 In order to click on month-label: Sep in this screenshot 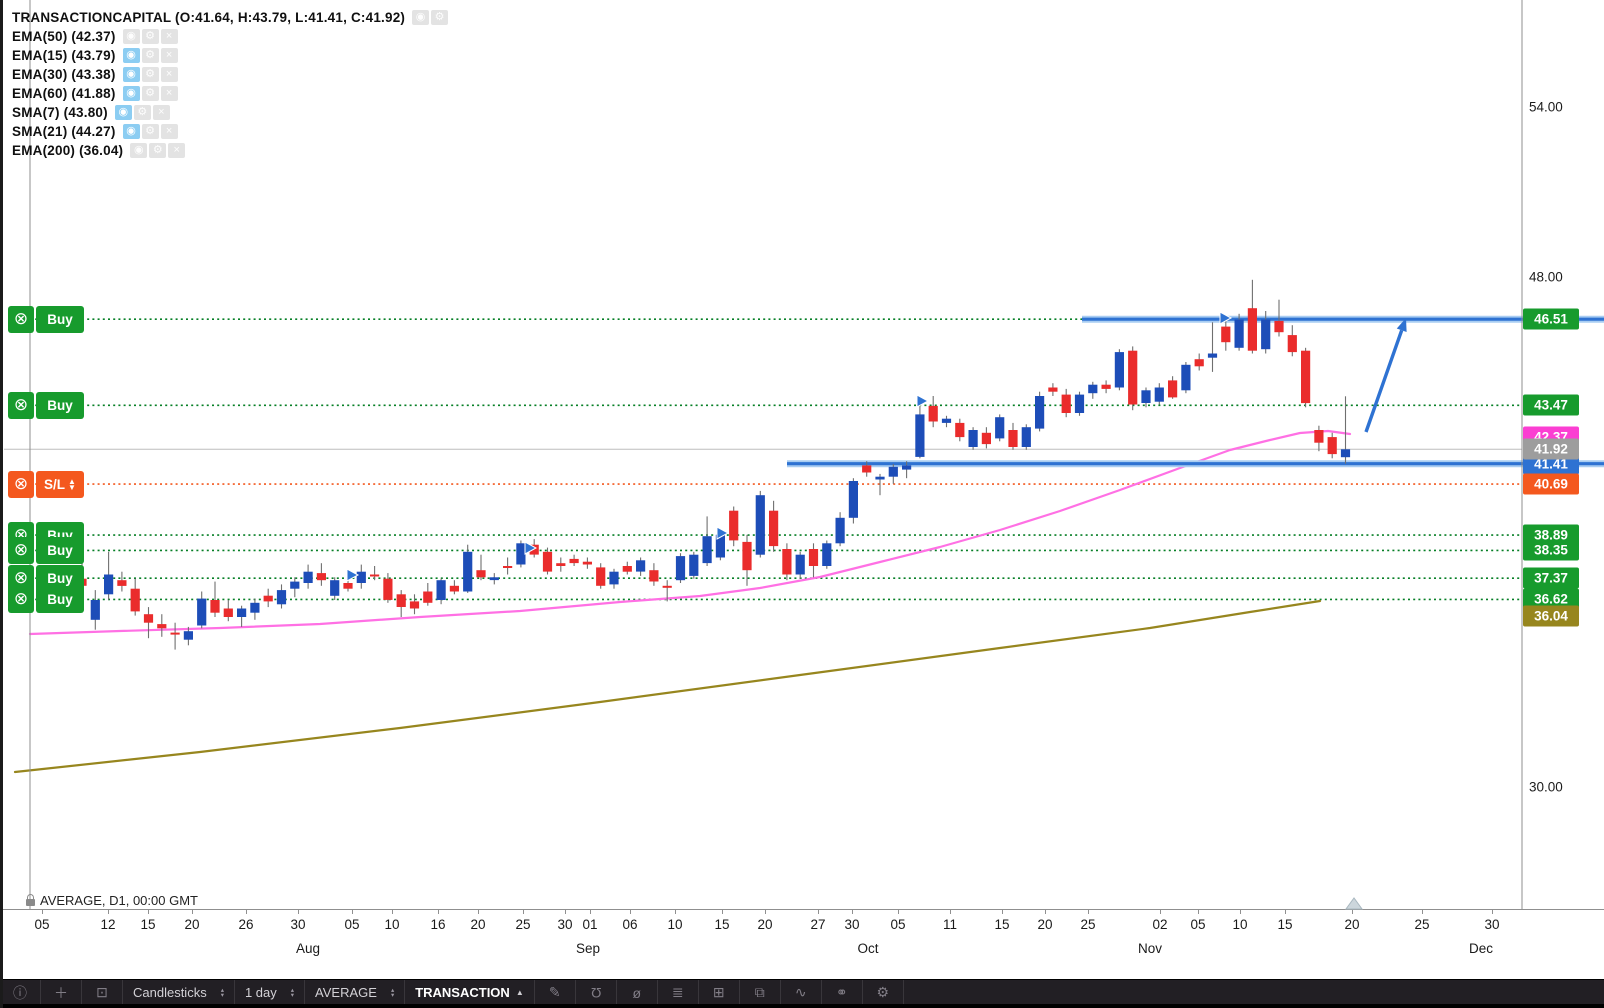, I will do `click(588, 948)`.